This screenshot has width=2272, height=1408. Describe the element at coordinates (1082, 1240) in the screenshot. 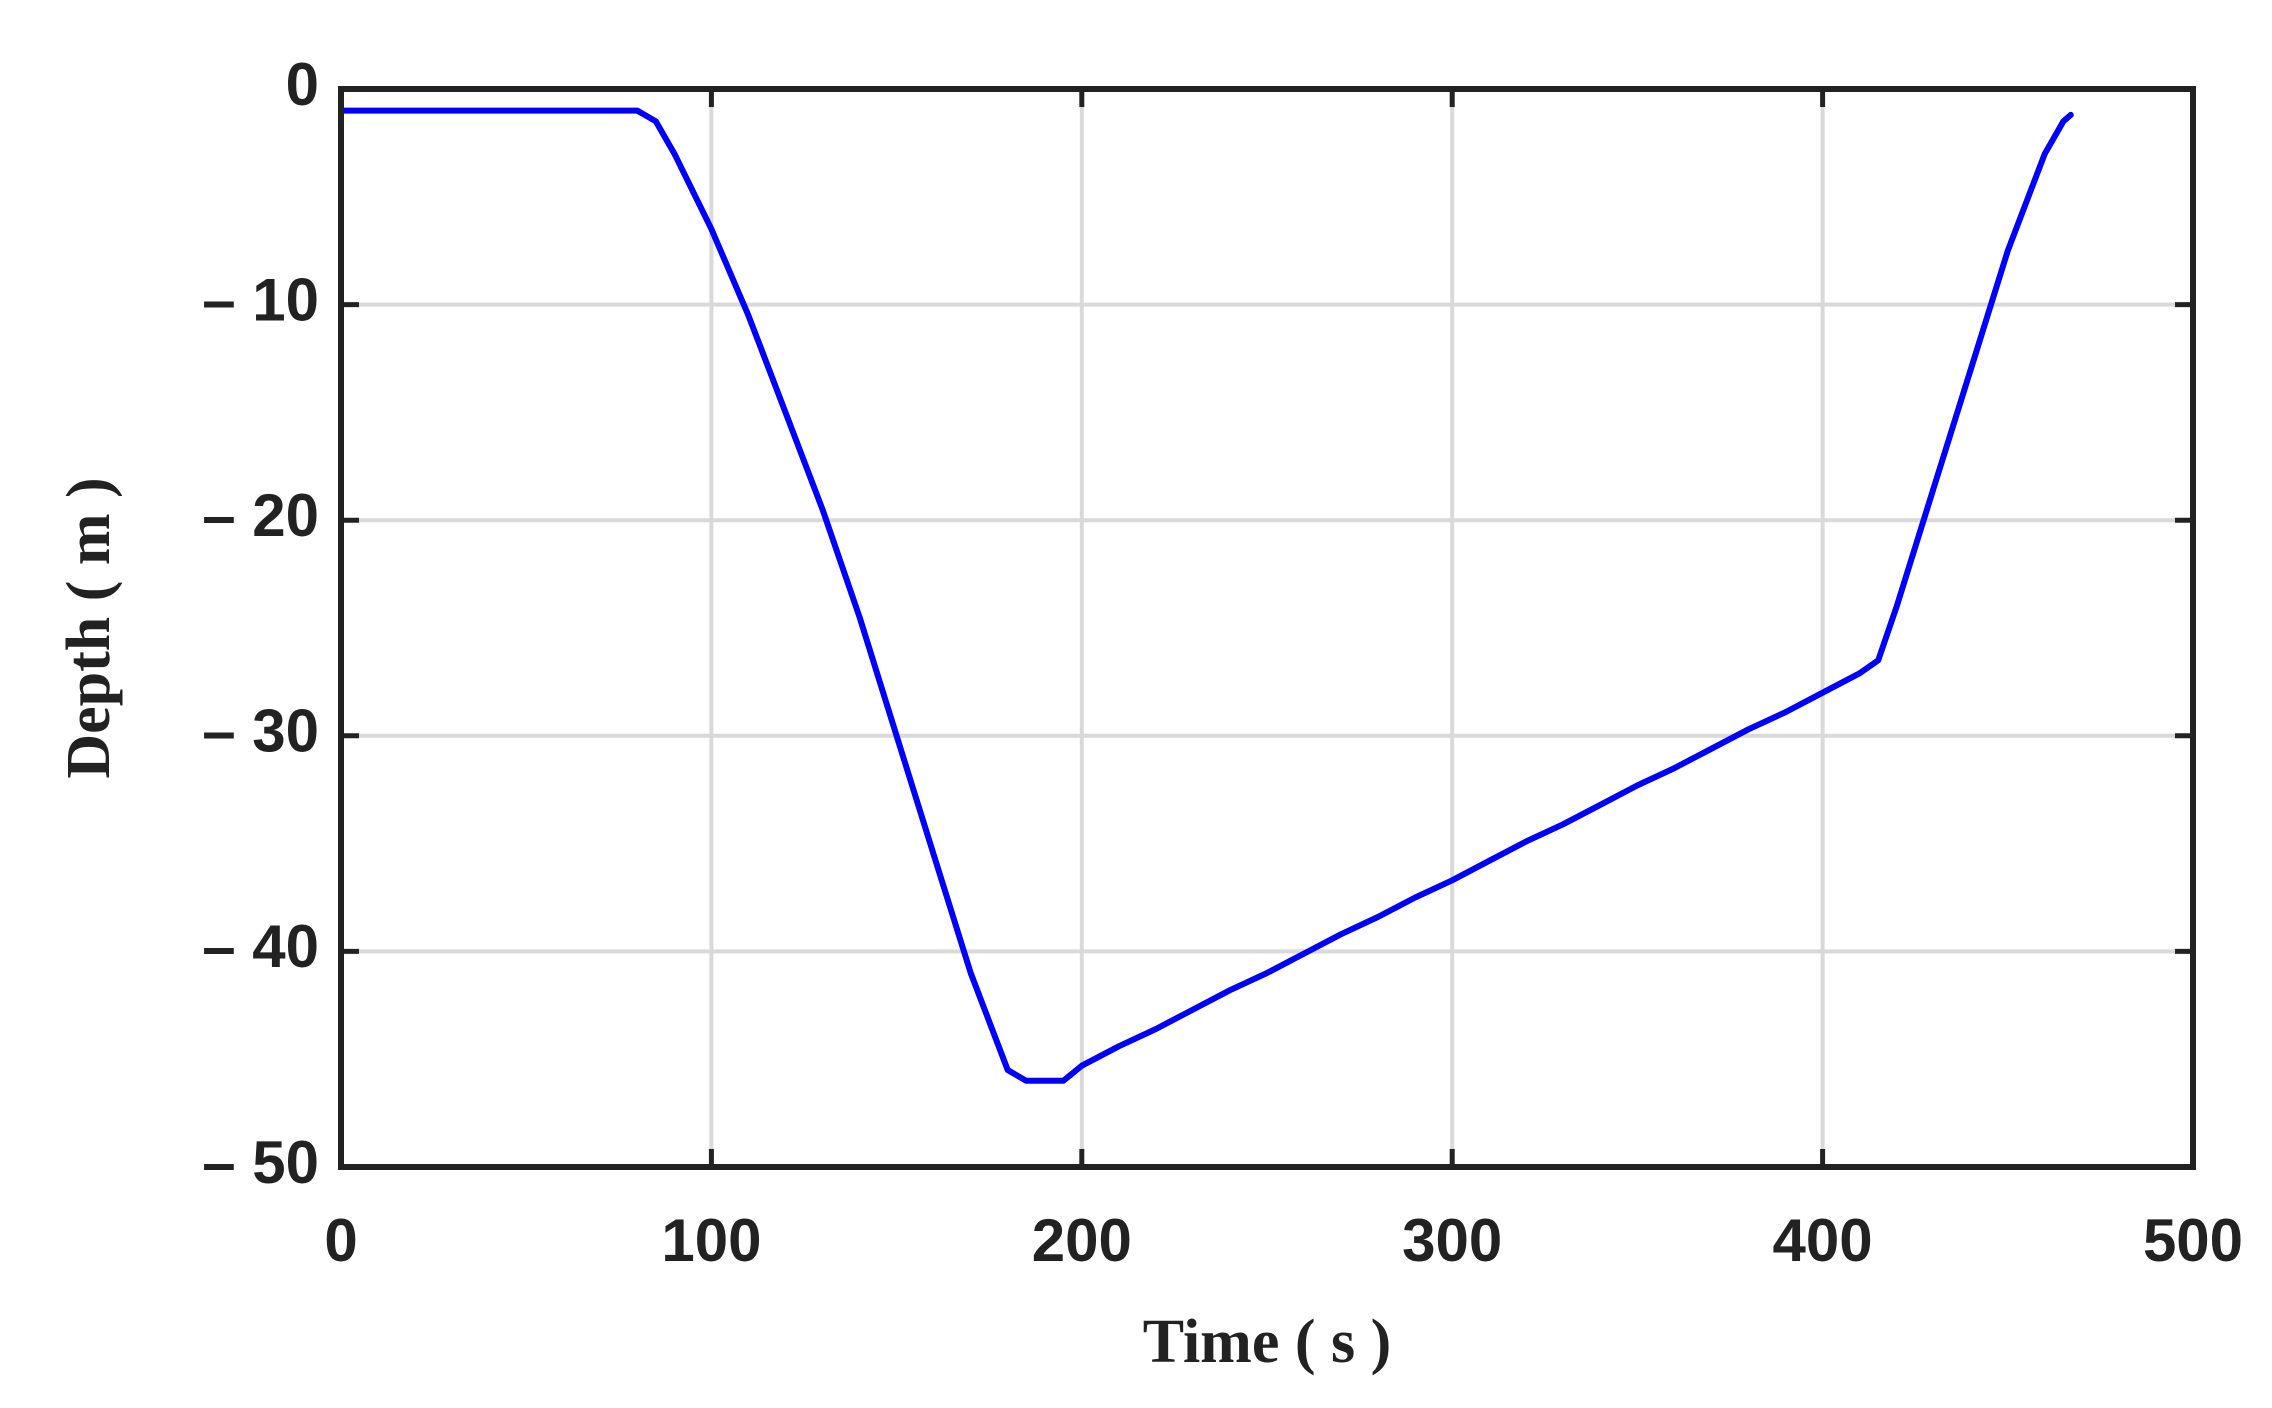

I see `x-tick-label: 200` at that location.